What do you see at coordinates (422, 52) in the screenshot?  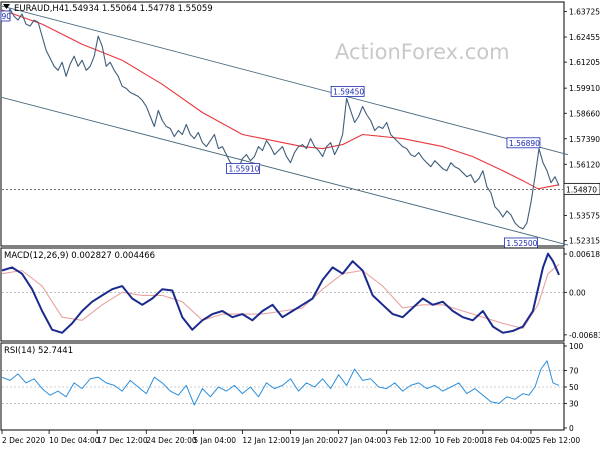 I see `watermark: ActionForex.com` at bounding box center [422, 52].